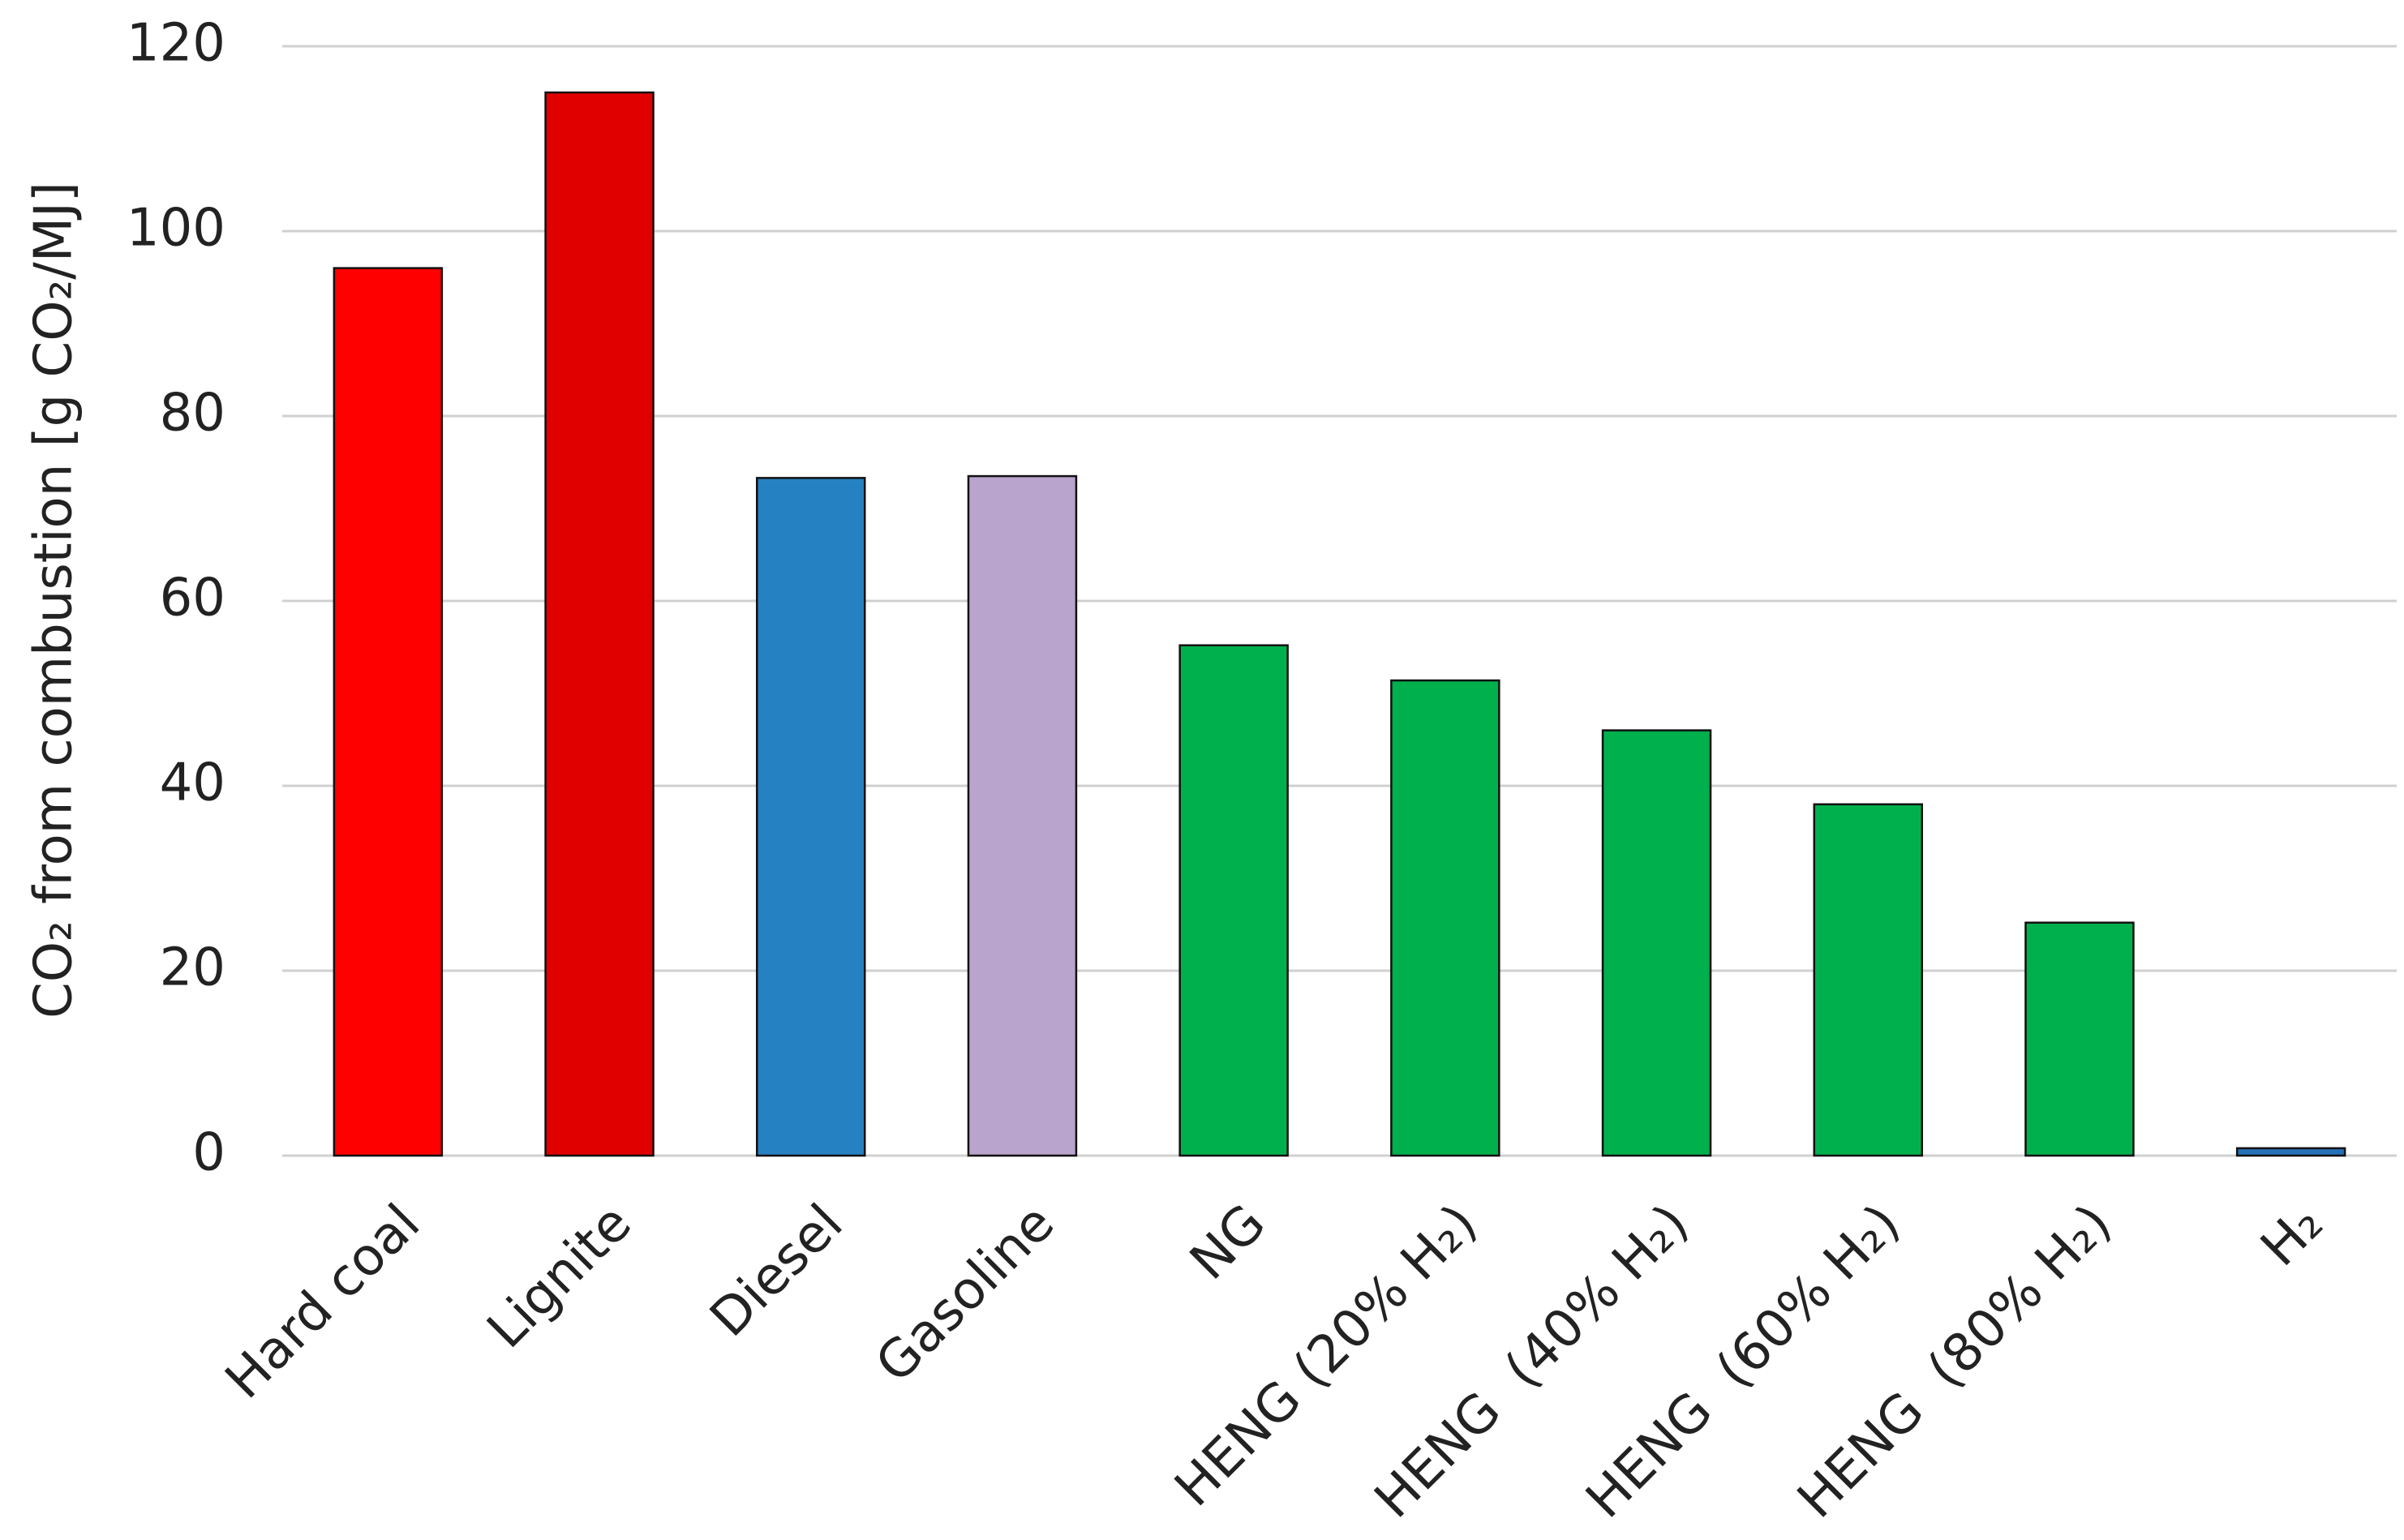 The height and width of the screenshot is (1540, 2404). What do you see at coordinates (2292, 1235) in the screenshot?
I see `x-tick-label: H₂` at bounding box center [2292, 1235].